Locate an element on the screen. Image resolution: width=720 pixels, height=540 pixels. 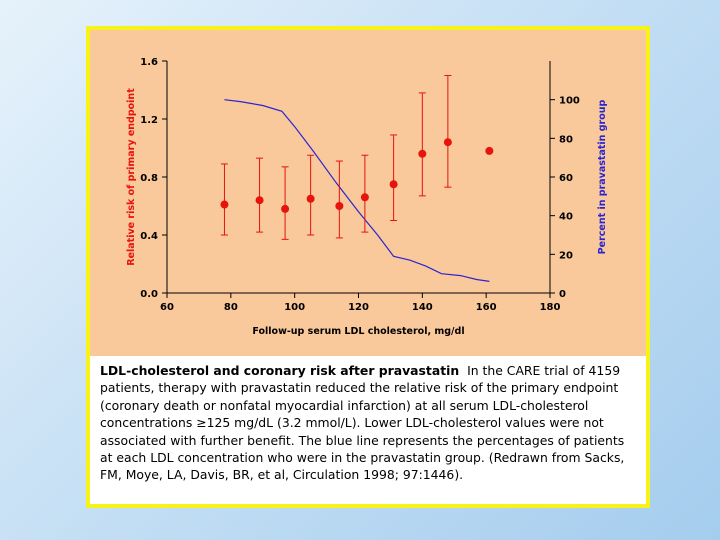
y-right-tick-label: 20 is located at coordinates (566, 255).